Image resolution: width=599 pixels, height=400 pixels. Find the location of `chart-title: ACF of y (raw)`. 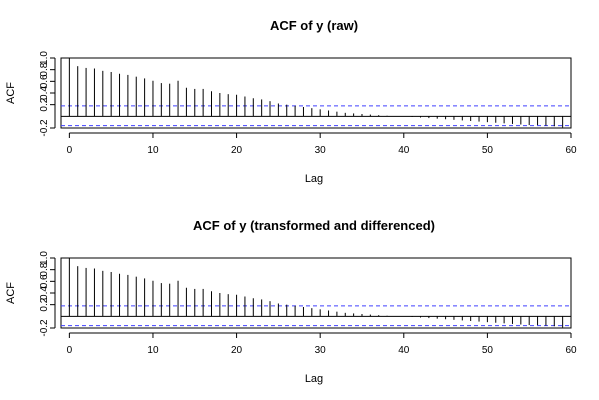

chart-title: ACF of y (raw) is located at coordinates (314, 25).